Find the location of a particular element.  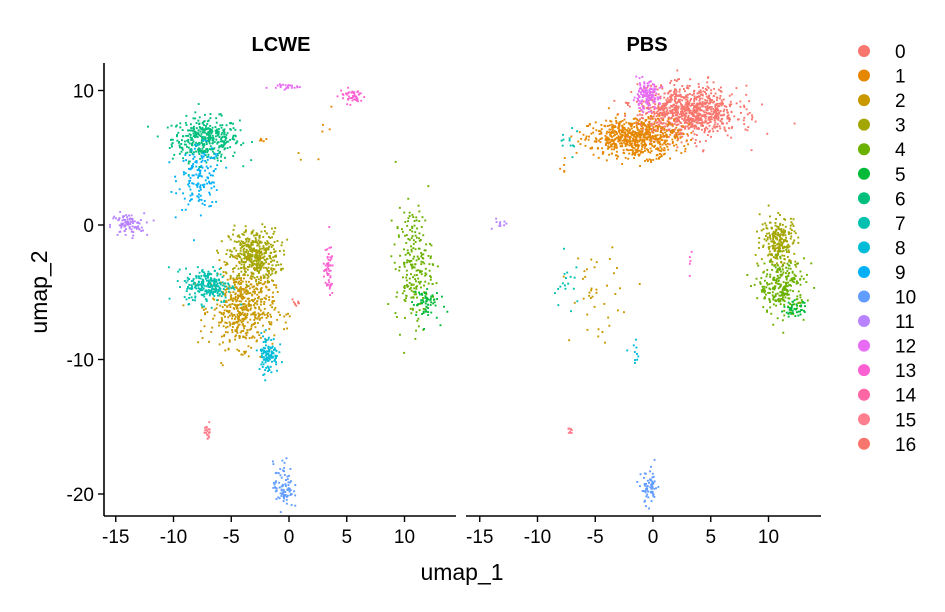

y-axis-title: umap_2 is located at coordinates (39, 291).